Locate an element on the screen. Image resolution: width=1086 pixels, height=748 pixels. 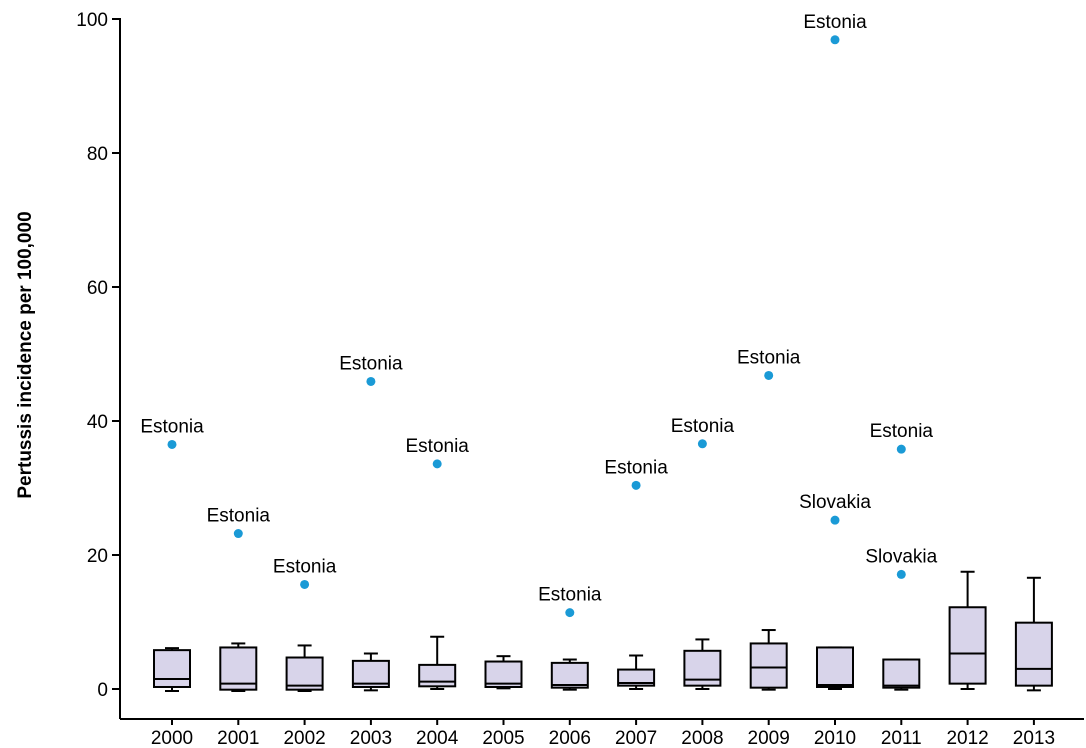
box-plot-2002 is located at coordinates (304, 668).